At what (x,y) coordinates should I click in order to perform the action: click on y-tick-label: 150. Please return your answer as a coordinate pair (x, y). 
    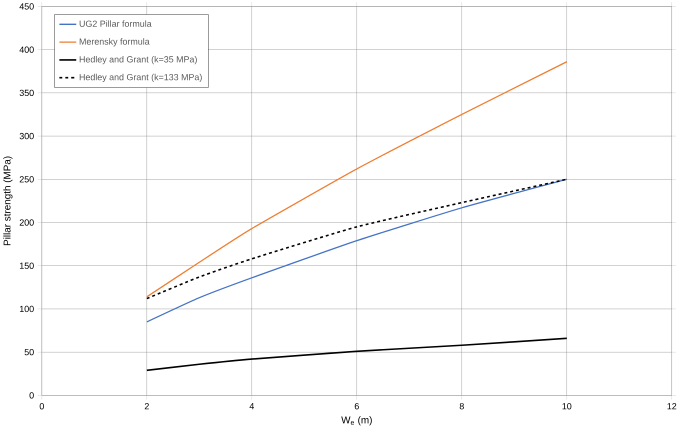
    Looking at the image, I should click on (27, 266).